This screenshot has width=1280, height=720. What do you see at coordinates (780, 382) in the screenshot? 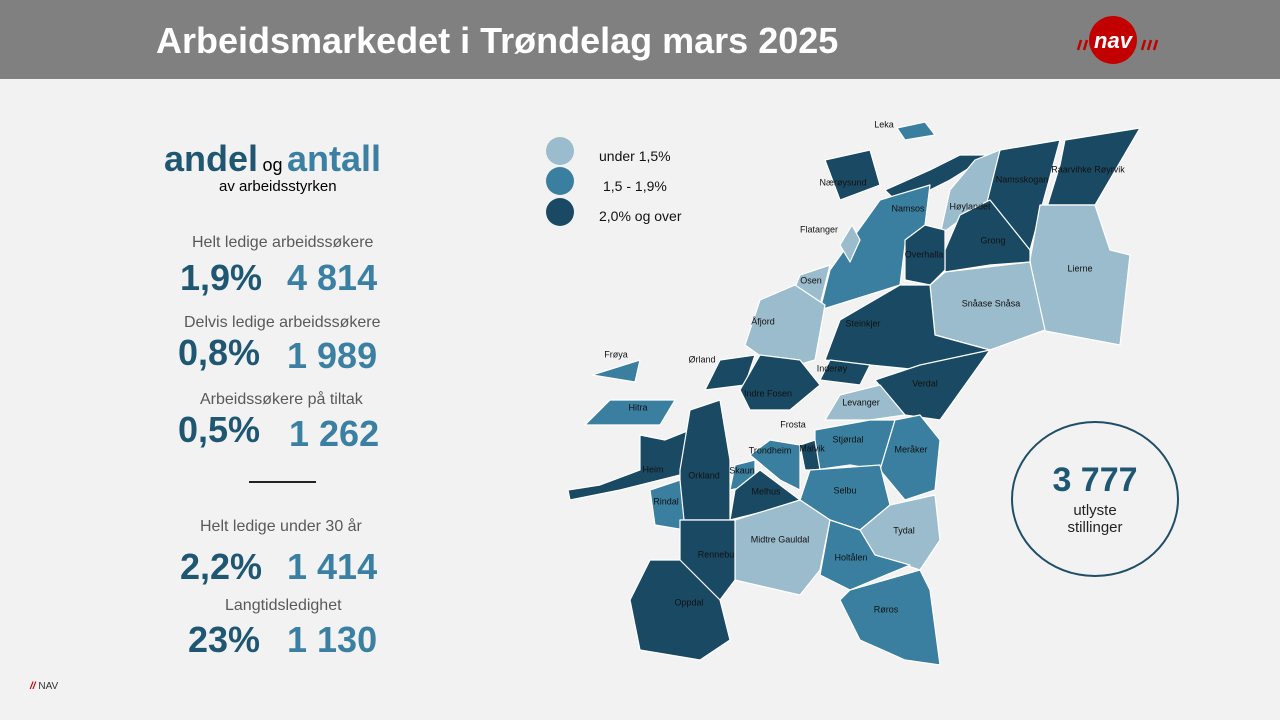
I see `municipality-indre-fosen` at bounding box center [780, 382].